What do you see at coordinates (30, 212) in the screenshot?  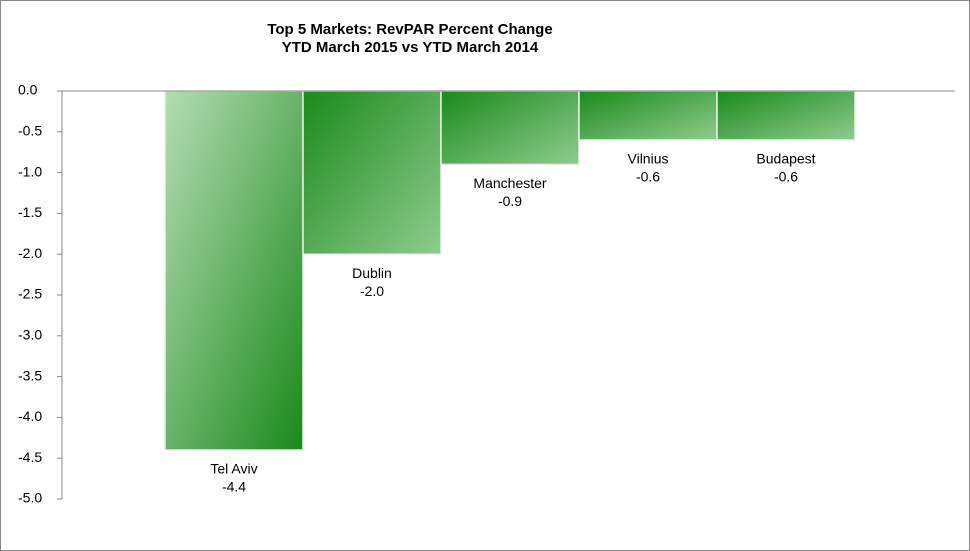 I see `y-tick-label: -1.5` at bounding box center [30, 212].